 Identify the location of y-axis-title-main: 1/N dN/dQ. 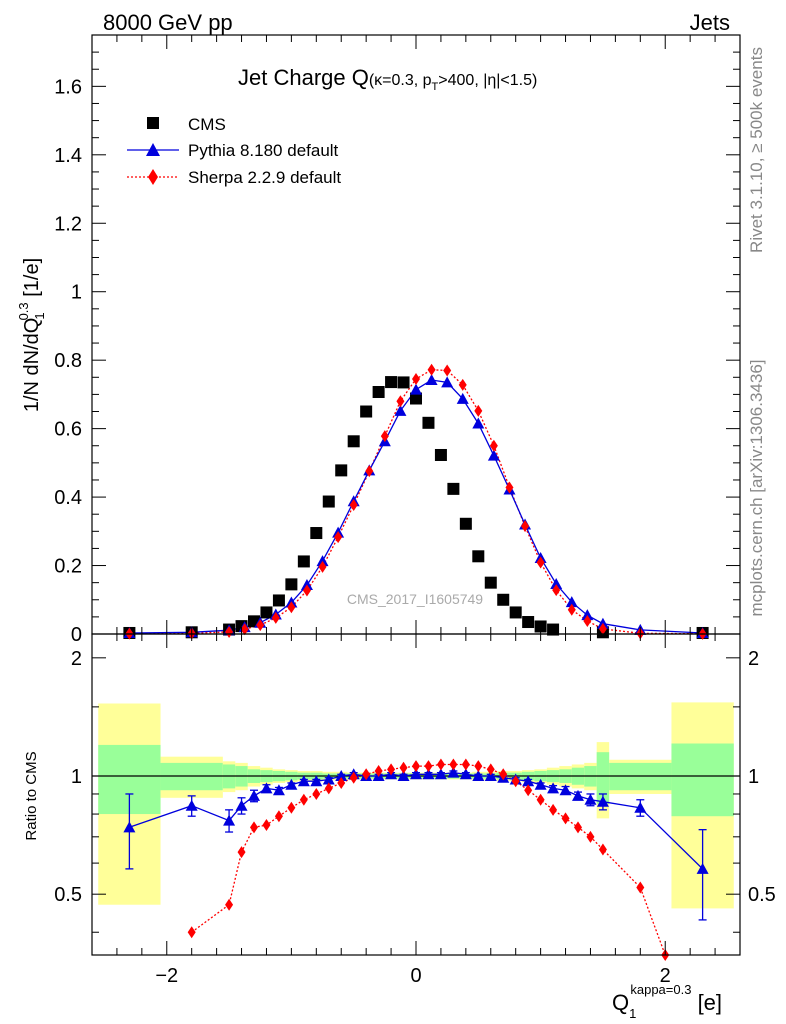
(32, 365).